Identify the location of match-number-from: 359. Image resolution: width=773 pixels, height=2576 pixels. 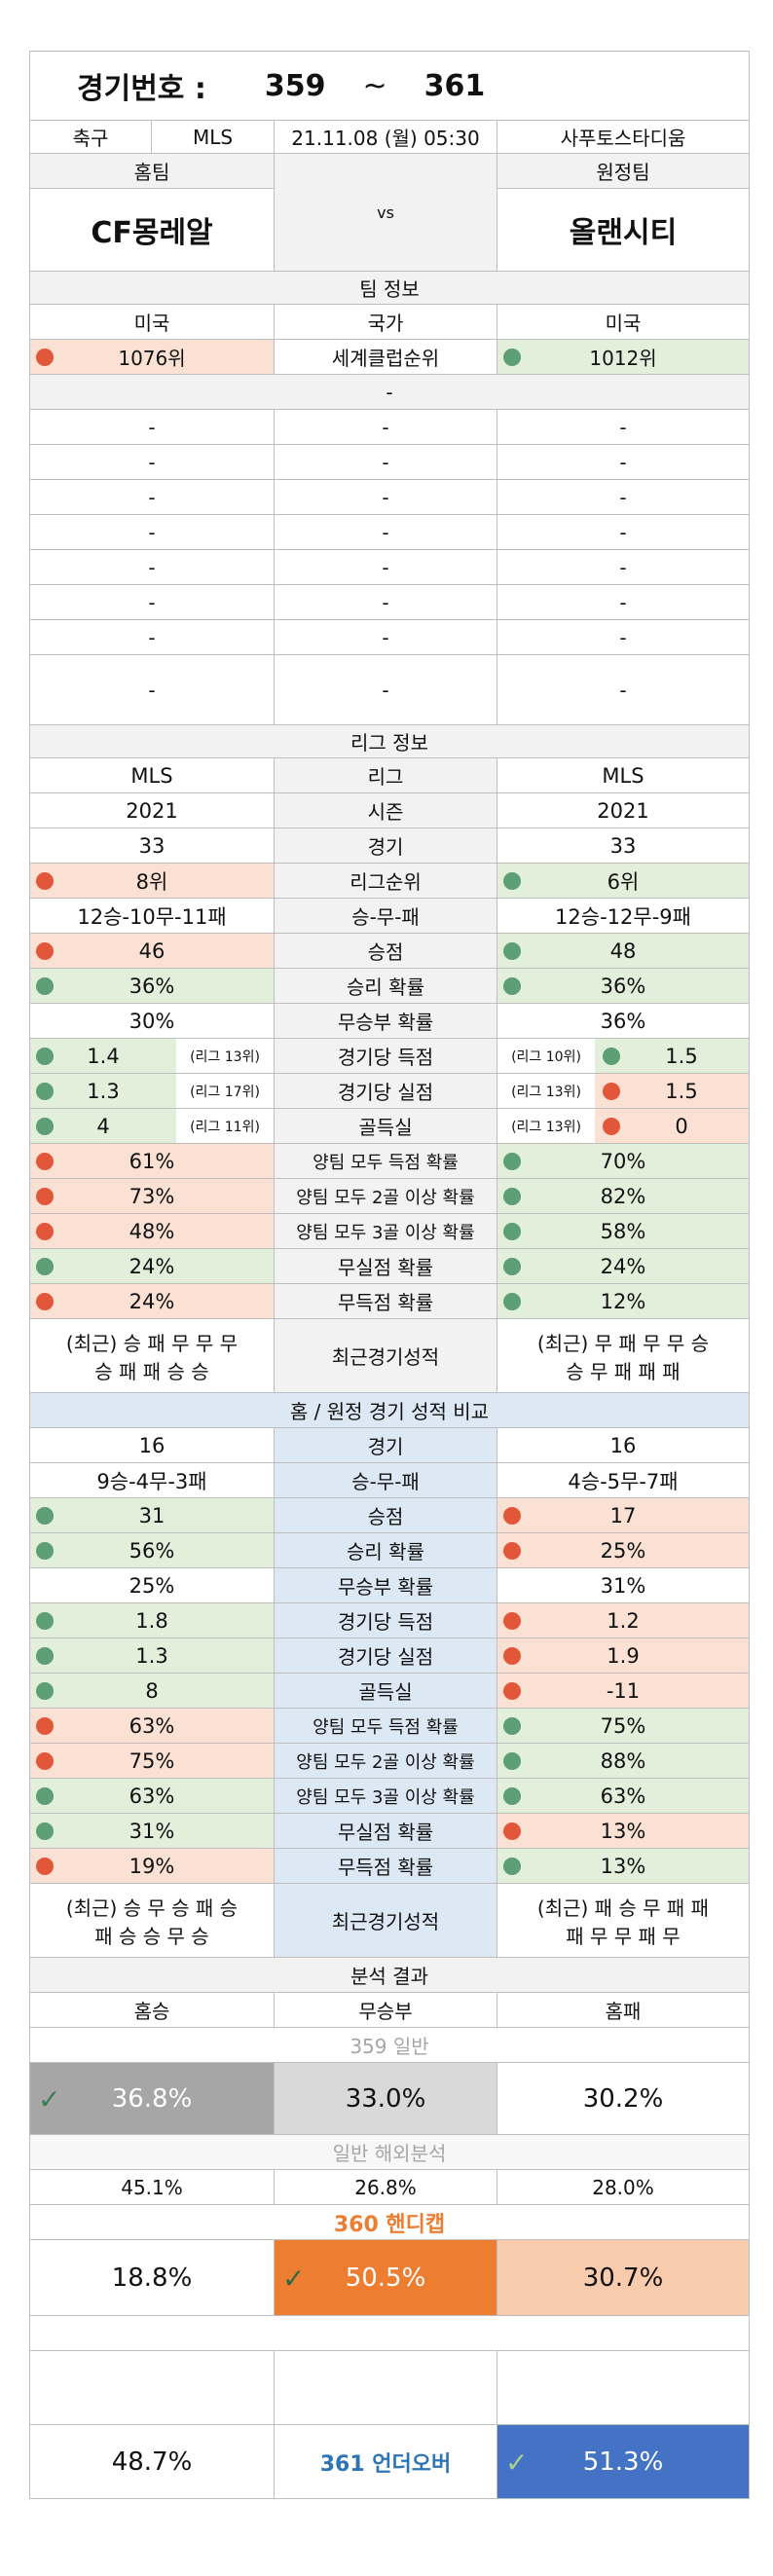
(295, 85).